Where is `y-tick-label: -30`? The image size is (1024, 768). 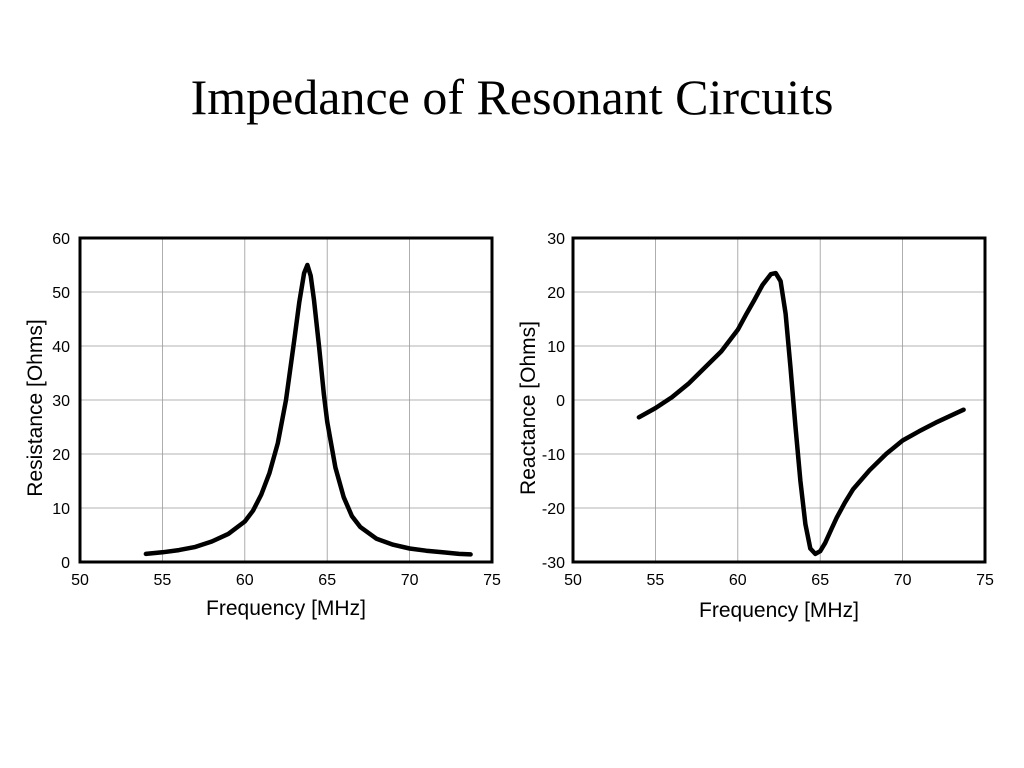
y-tick-label: -30 is located at coordinates (553, 563).